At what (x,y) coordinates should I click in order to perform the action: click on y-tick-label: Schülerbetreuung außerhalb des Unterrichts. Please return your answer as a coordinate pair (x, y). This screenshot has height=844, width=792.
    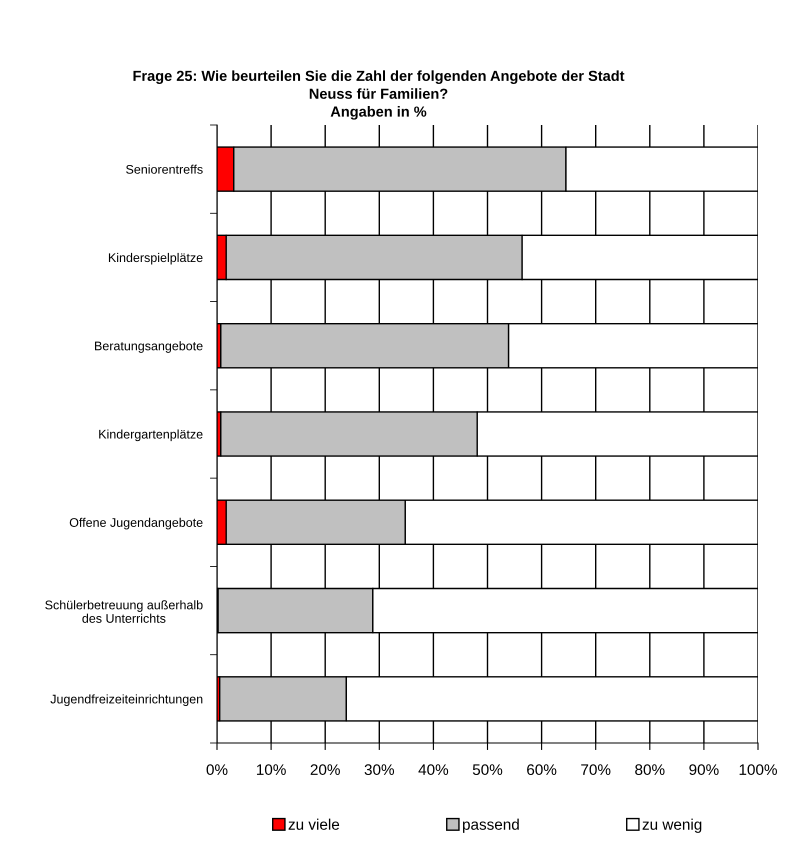
    Looking at the image, I should click on (124, 611).